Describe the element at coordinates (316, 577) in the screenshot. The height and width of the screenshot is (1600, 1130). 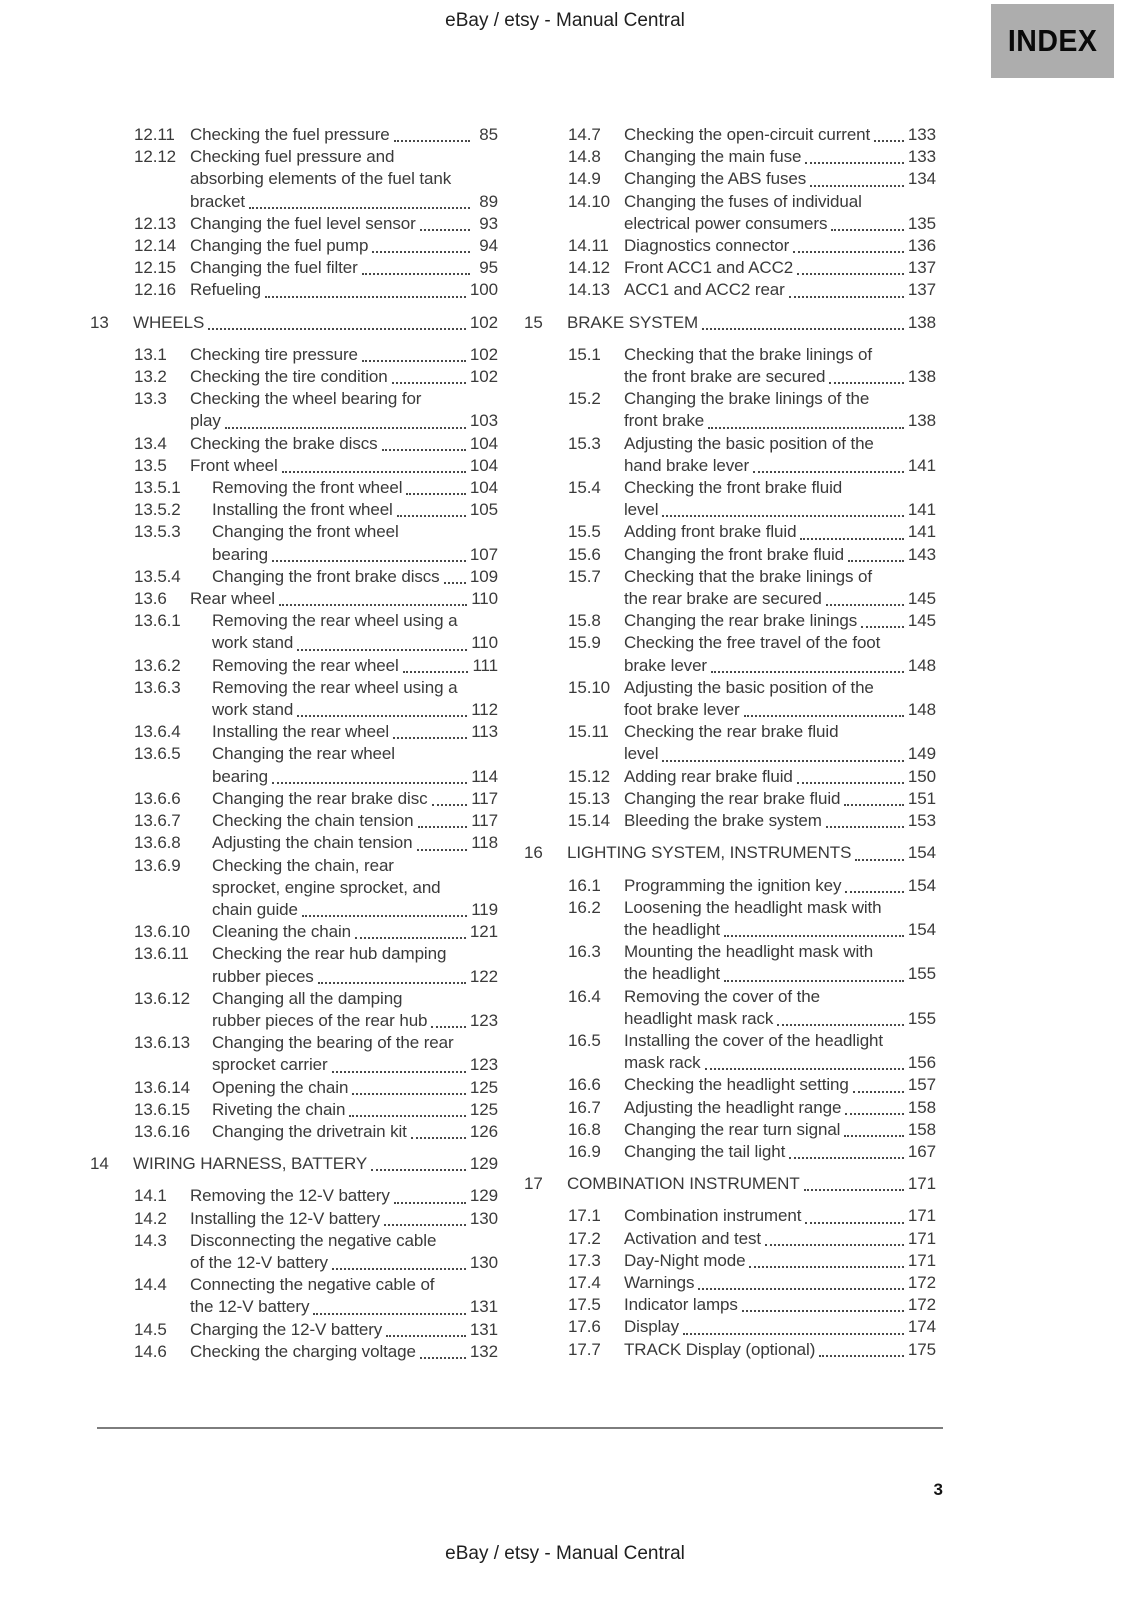
I see `toc-entry: 13.5.4 Changing the front brake discs 109` at that location.